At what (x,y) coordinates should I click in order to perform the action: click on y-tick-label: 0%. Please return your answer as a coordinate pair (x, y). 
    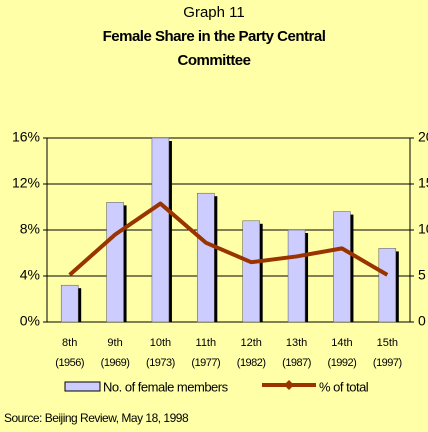
    Looking at the image, I should click on (30, 321).